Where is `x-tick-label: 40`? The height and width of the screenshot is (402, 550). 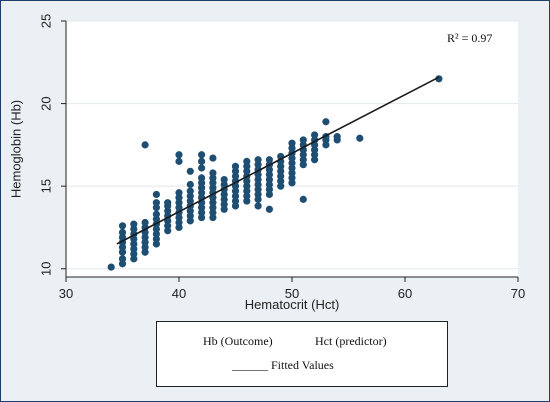
x-tick-label: 40 is located at coordinates (179, 293).